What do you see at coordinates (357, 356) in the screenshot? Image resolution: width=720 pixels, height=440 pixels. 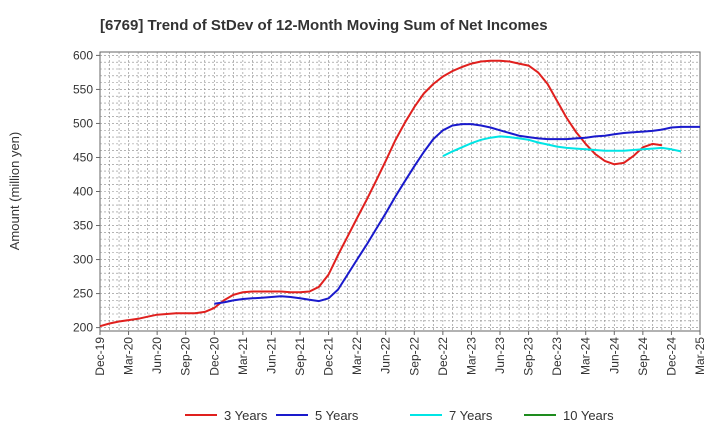 I see `x-tick-label: Mar-22` at bounding box center [357, 356].